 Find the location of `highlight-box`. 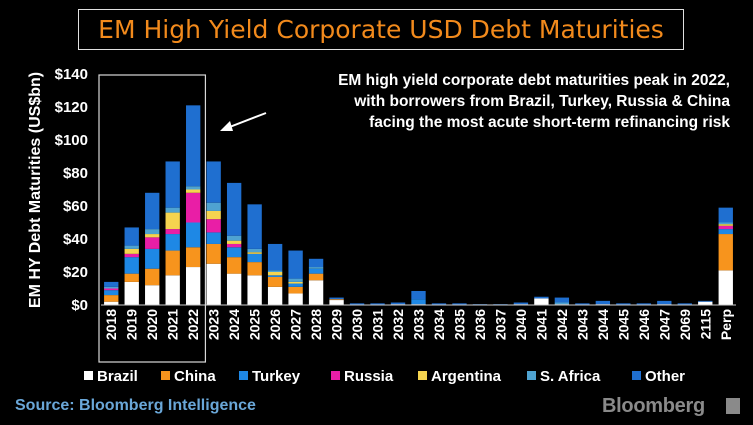

highlight-box is located at coordinates (152, 218).